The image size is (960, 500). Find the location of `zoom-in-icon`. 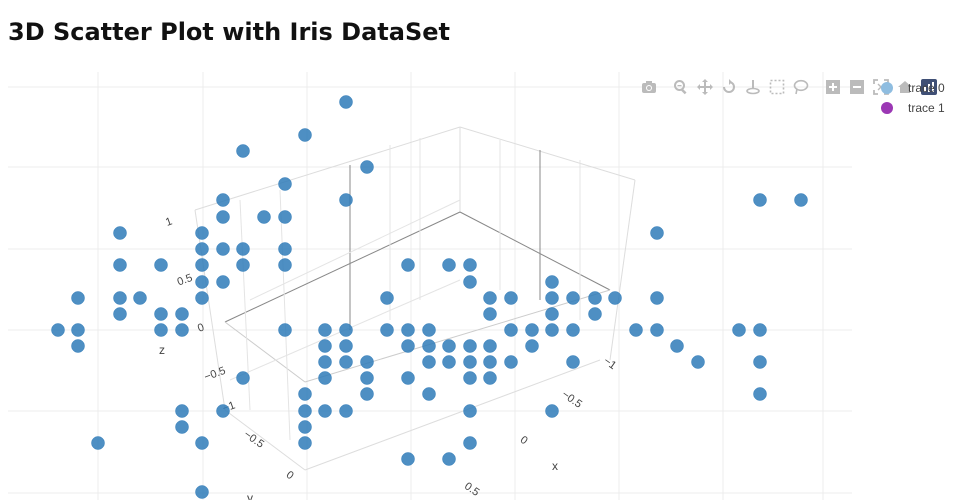

zoom-in-icon is located at coordinates (833, 87).